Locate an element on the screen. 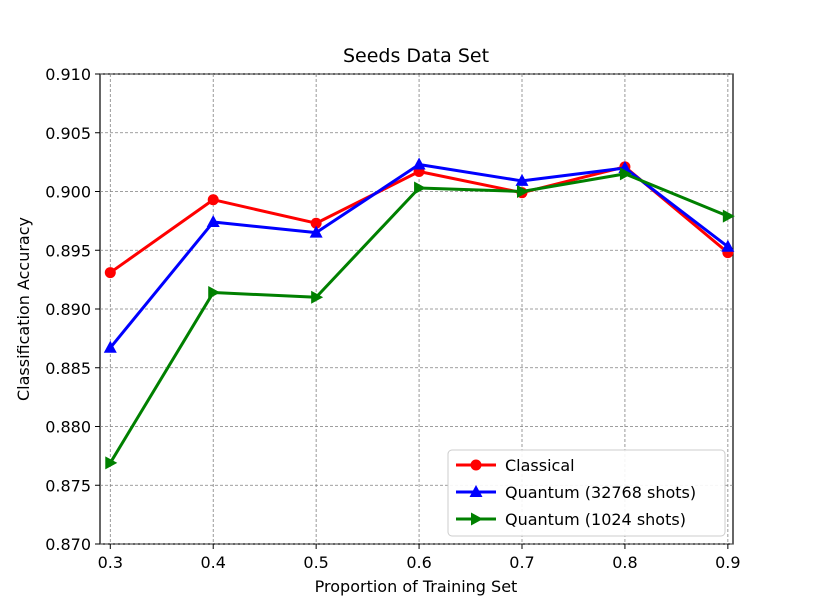 The height and width of the screenshot is (610, 814). legend-label: Quantum (1024 shots) is located at coordinates (595, 519).